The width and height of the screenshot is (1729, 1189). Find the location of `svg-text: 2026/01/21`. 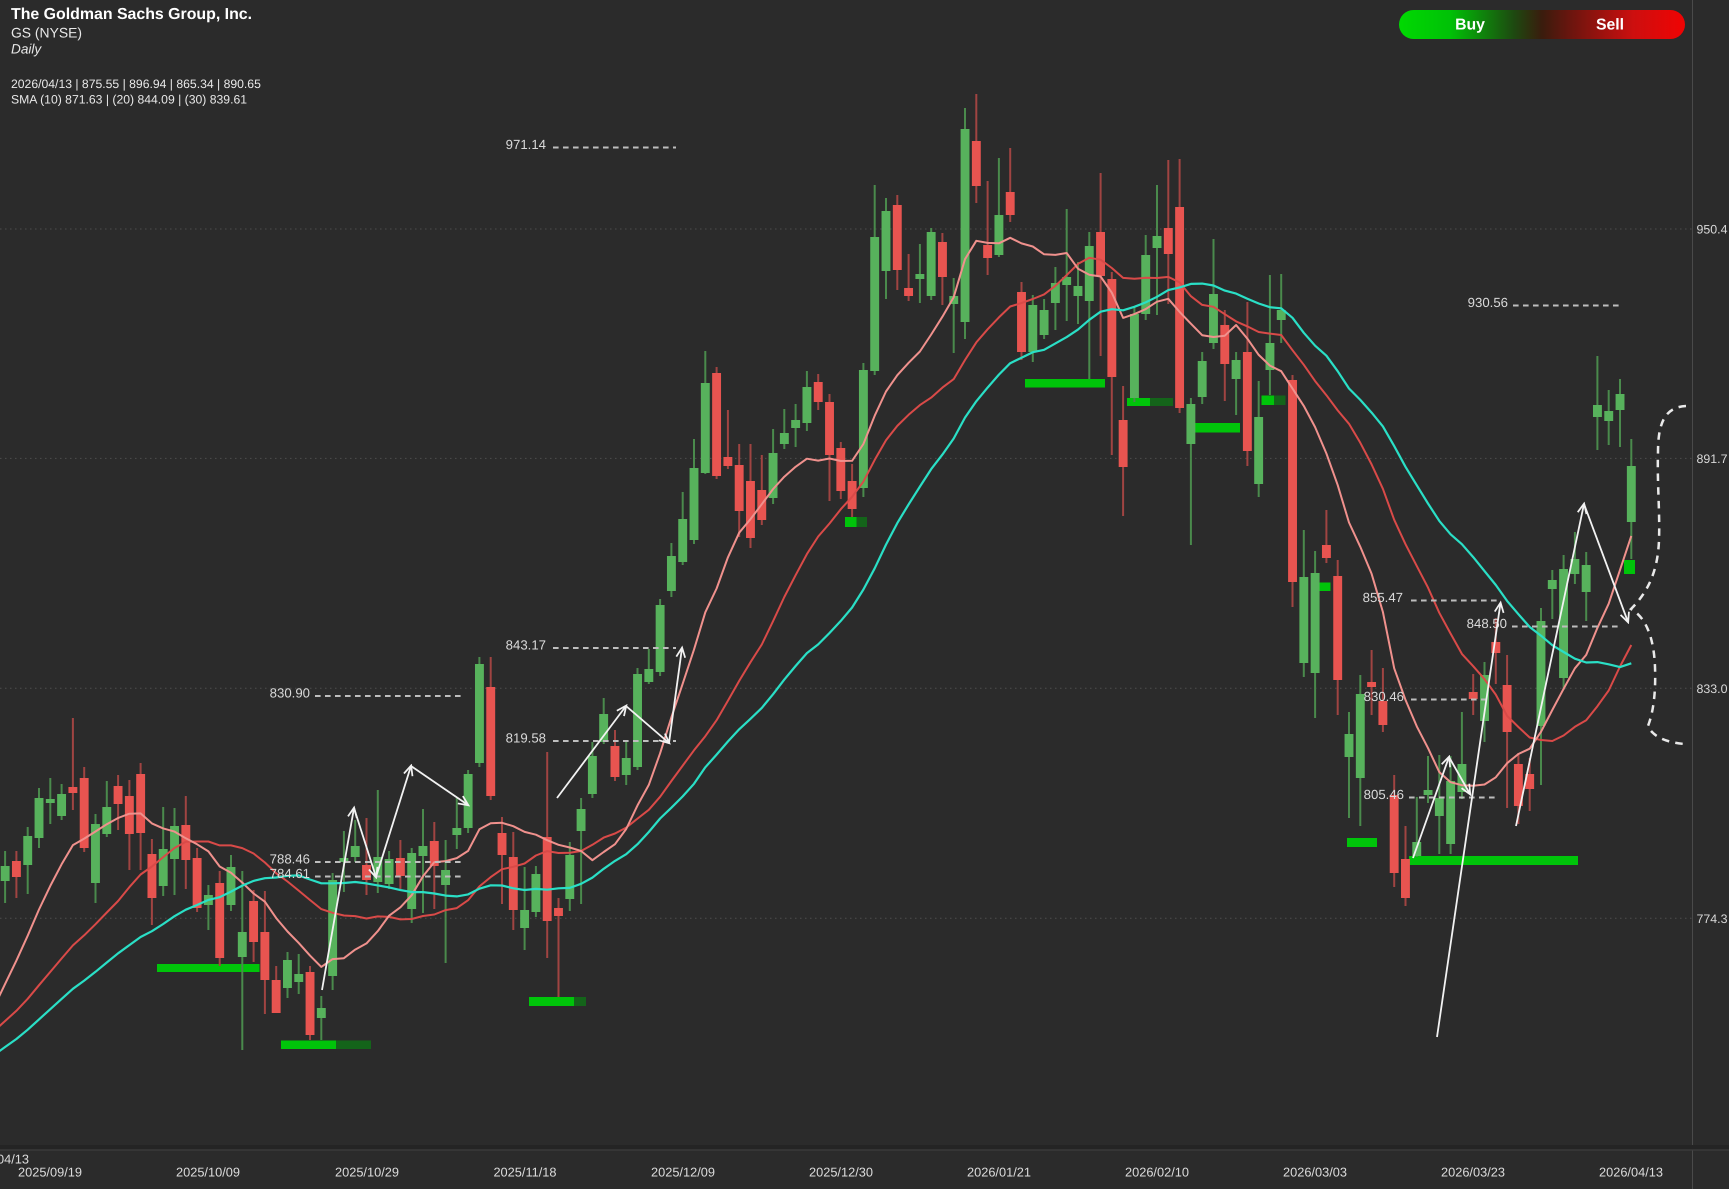

svg-text: 2026/01/21 is located at coordinates (999, 1172).